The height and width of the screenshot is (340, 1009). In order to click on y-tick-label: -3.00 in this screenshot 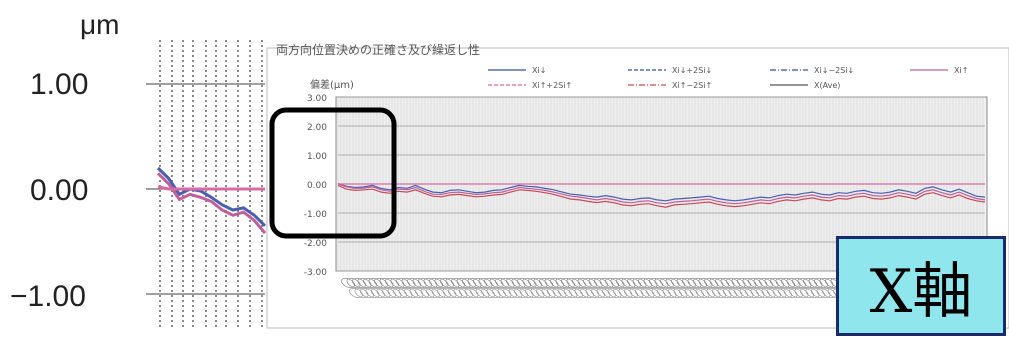, I will do `click(316, 273)`.